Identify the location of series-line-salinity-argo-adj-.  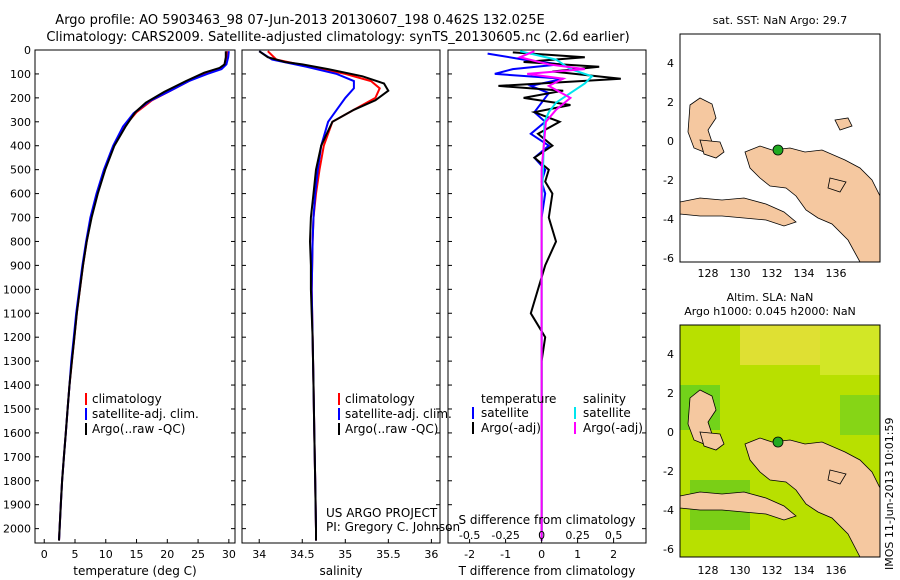
(550, 295).